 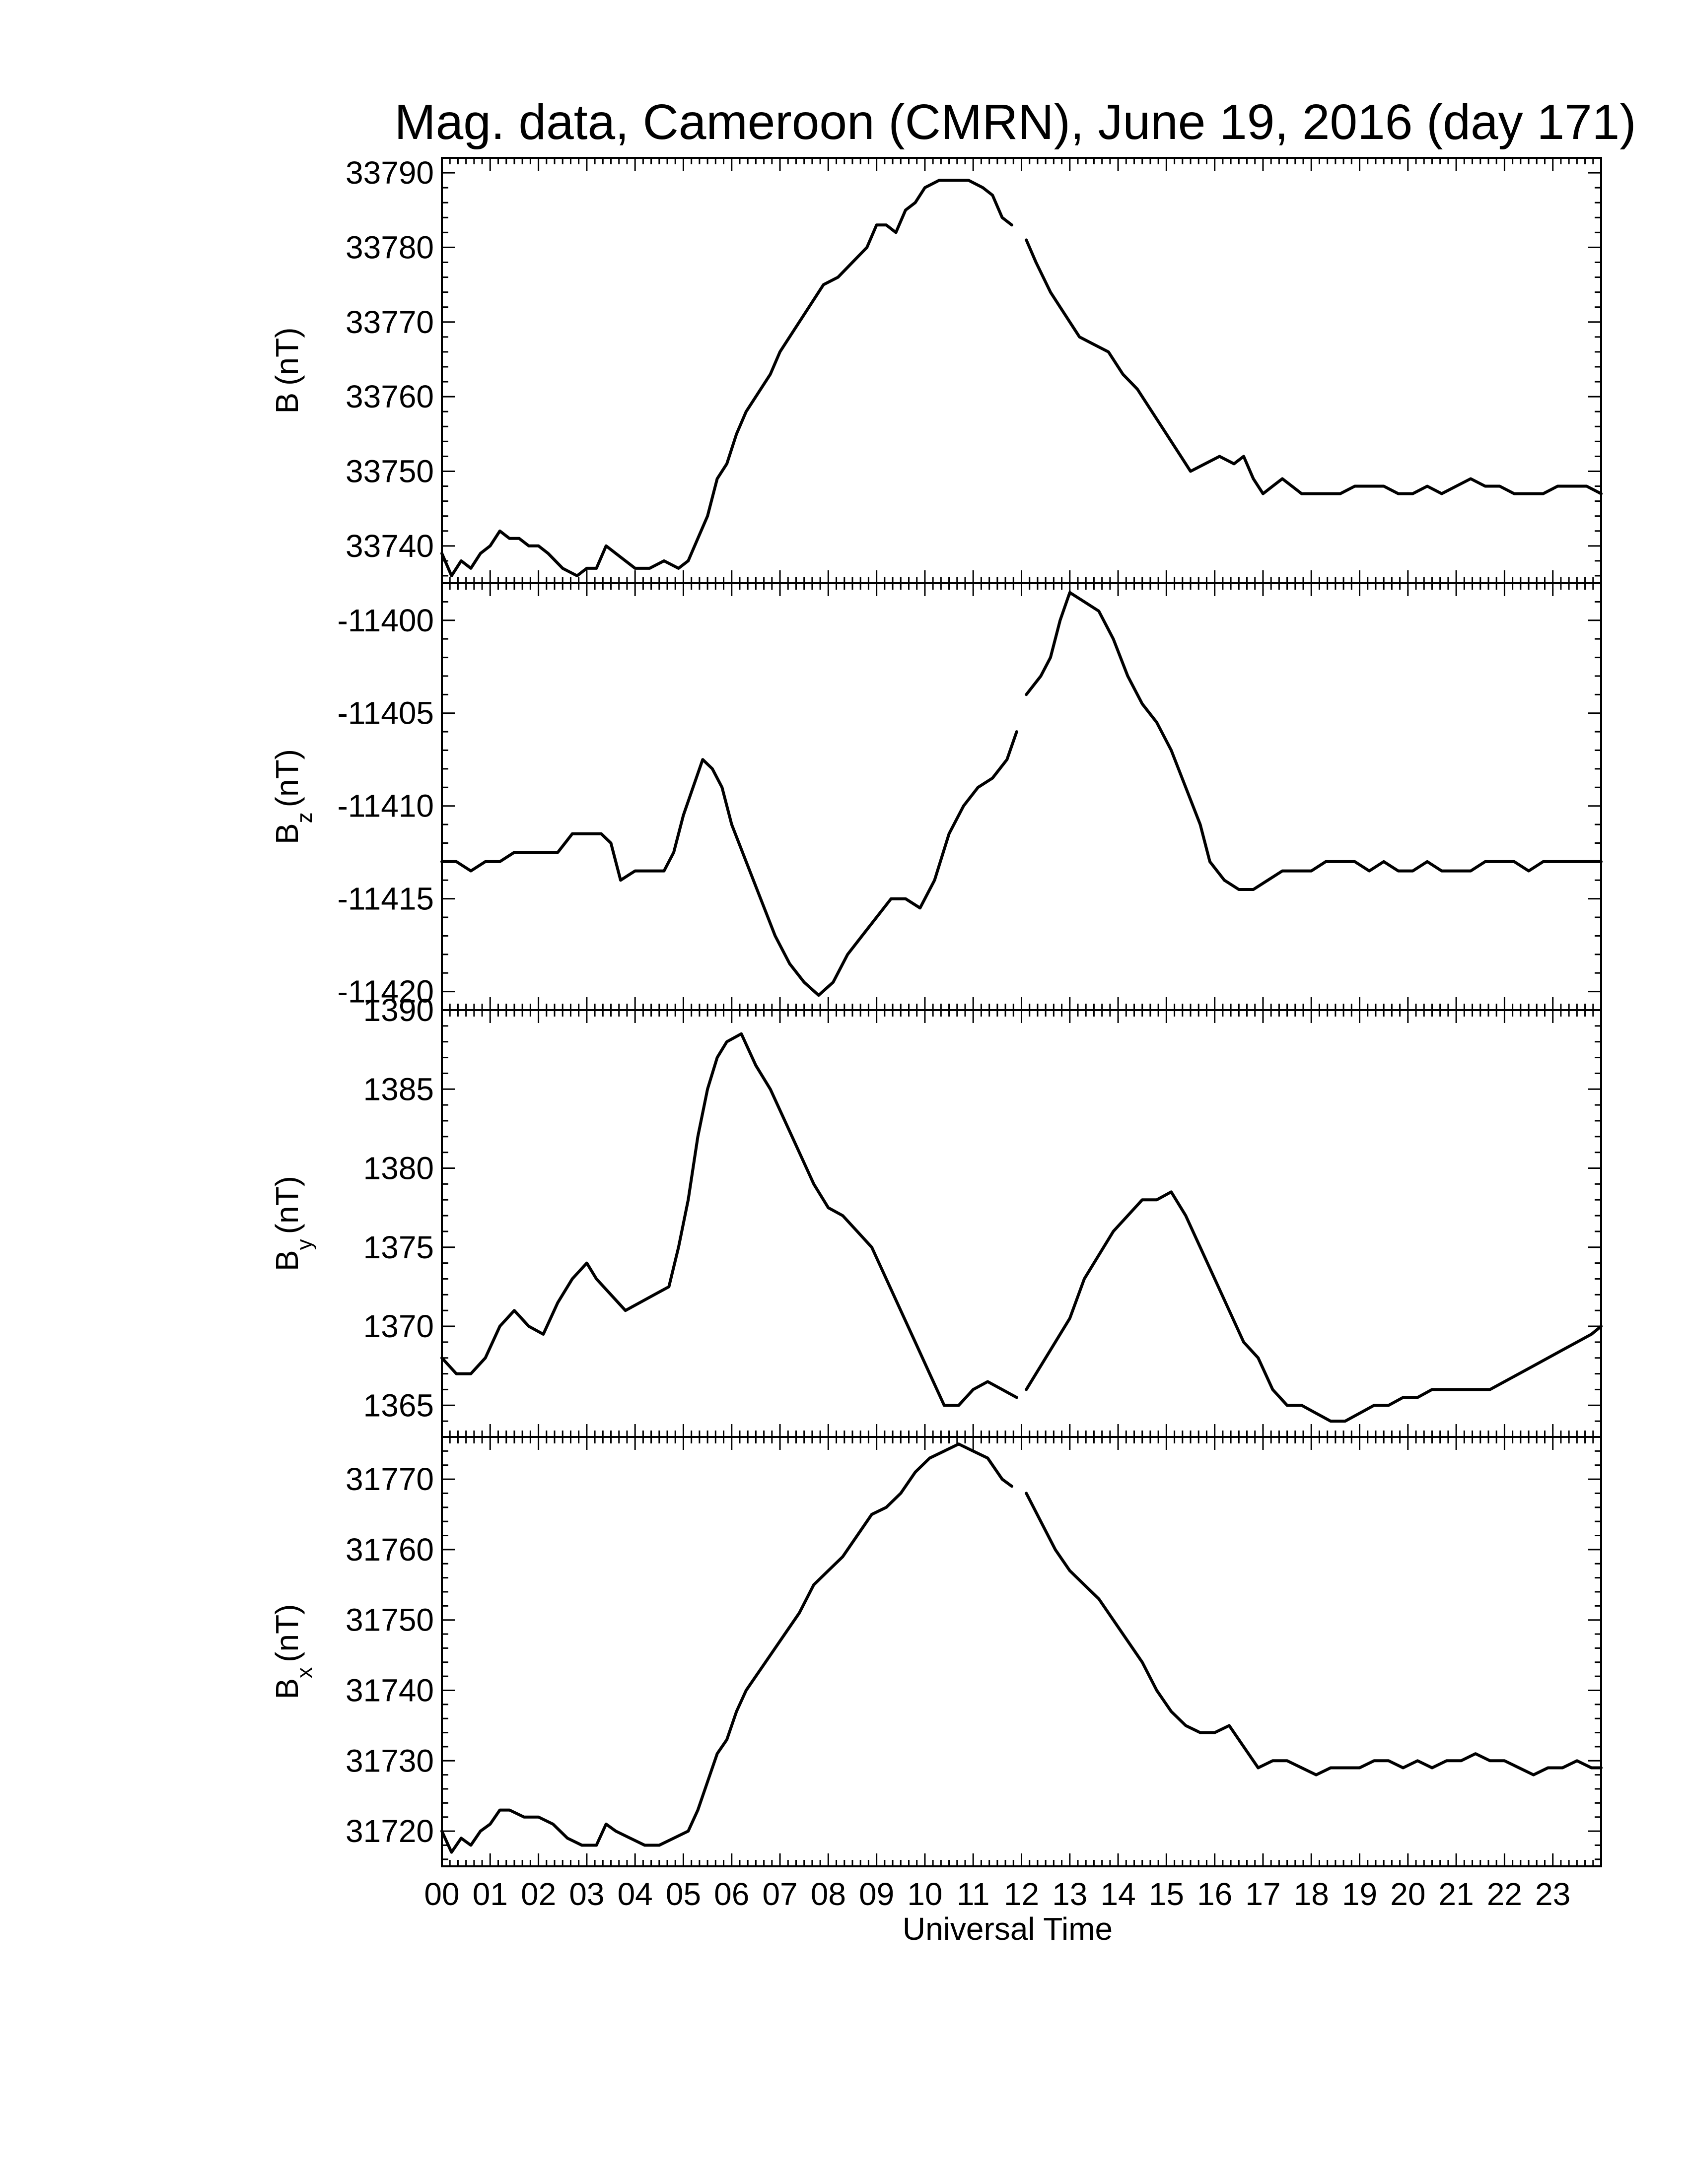 What do you see at coordinates (390, 471) in the screenshot?
I see `y-tick-label: 33750` at bounding box center [390, 471].